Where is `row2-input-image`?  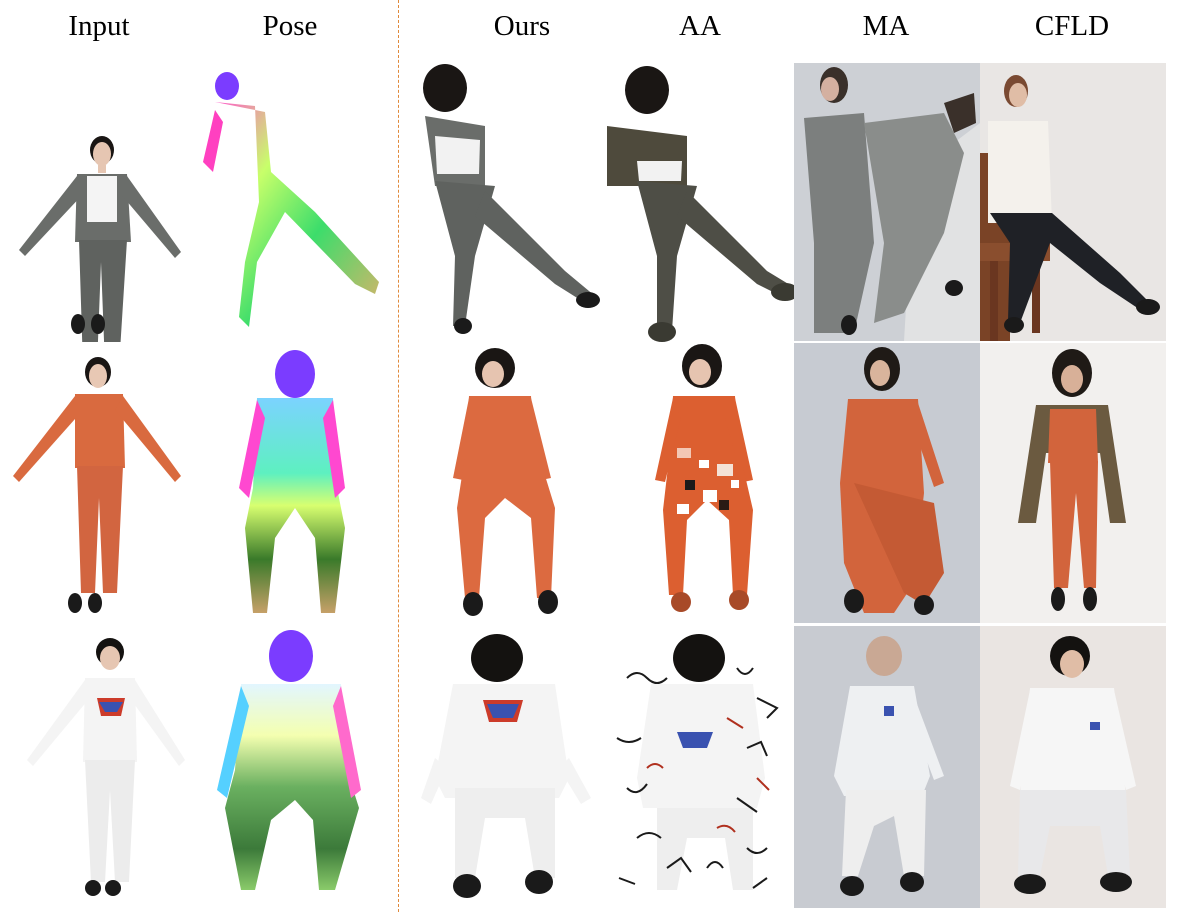 row2-input-image is located at coordinates (97, 484).